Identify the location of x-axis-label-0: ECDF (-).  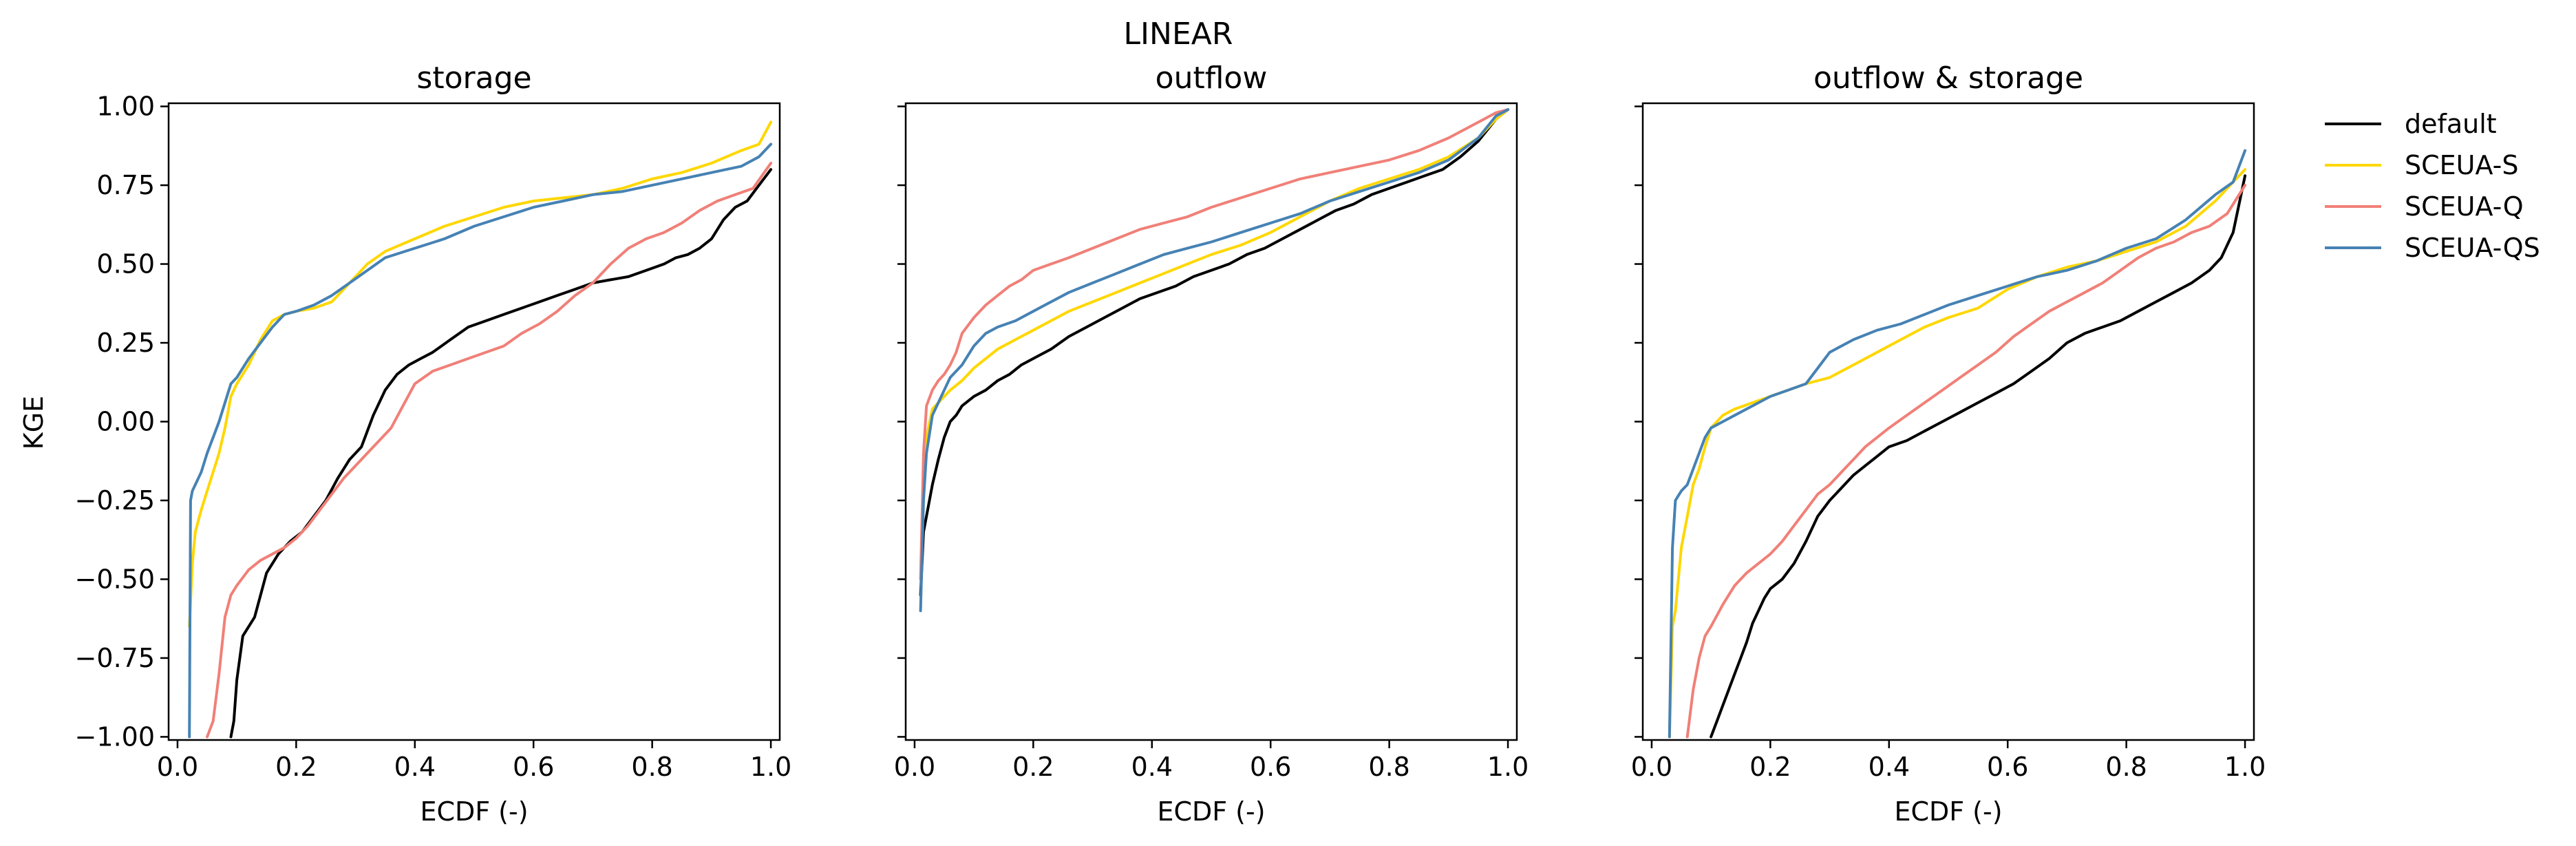
(474, 811).